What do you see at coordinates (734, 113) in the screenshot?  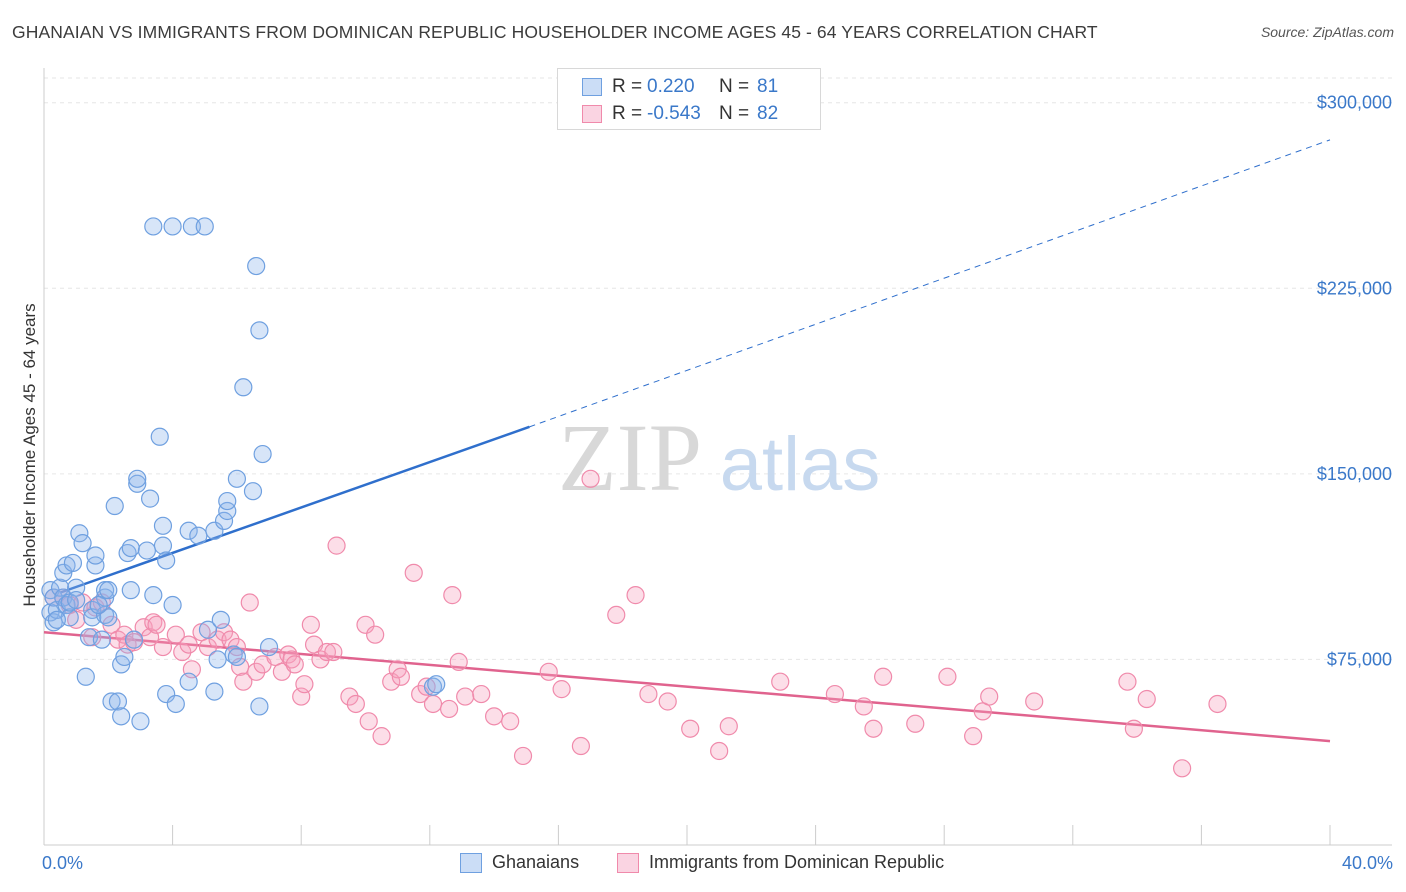 I see `n-label: N =` at bounding box center [734, 113].